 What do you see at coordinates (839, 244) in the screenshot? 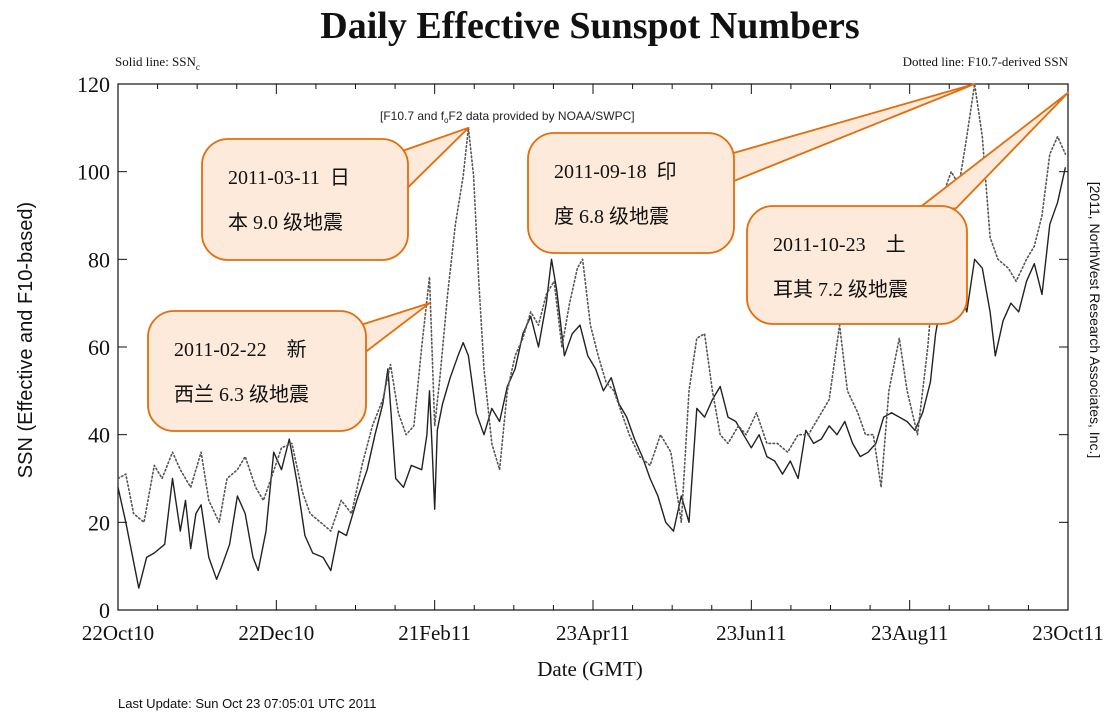
I see `callout-text-line: 2011-10-23 土` at bounding box center [839, 244].